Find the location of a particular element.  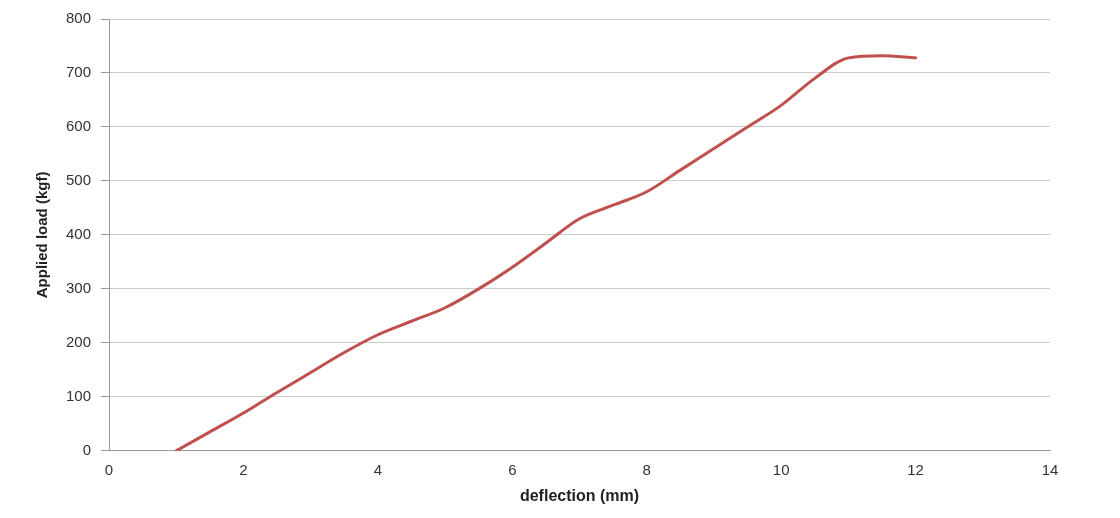

x-tick-label: 10 is located at coordinates (781, 469).